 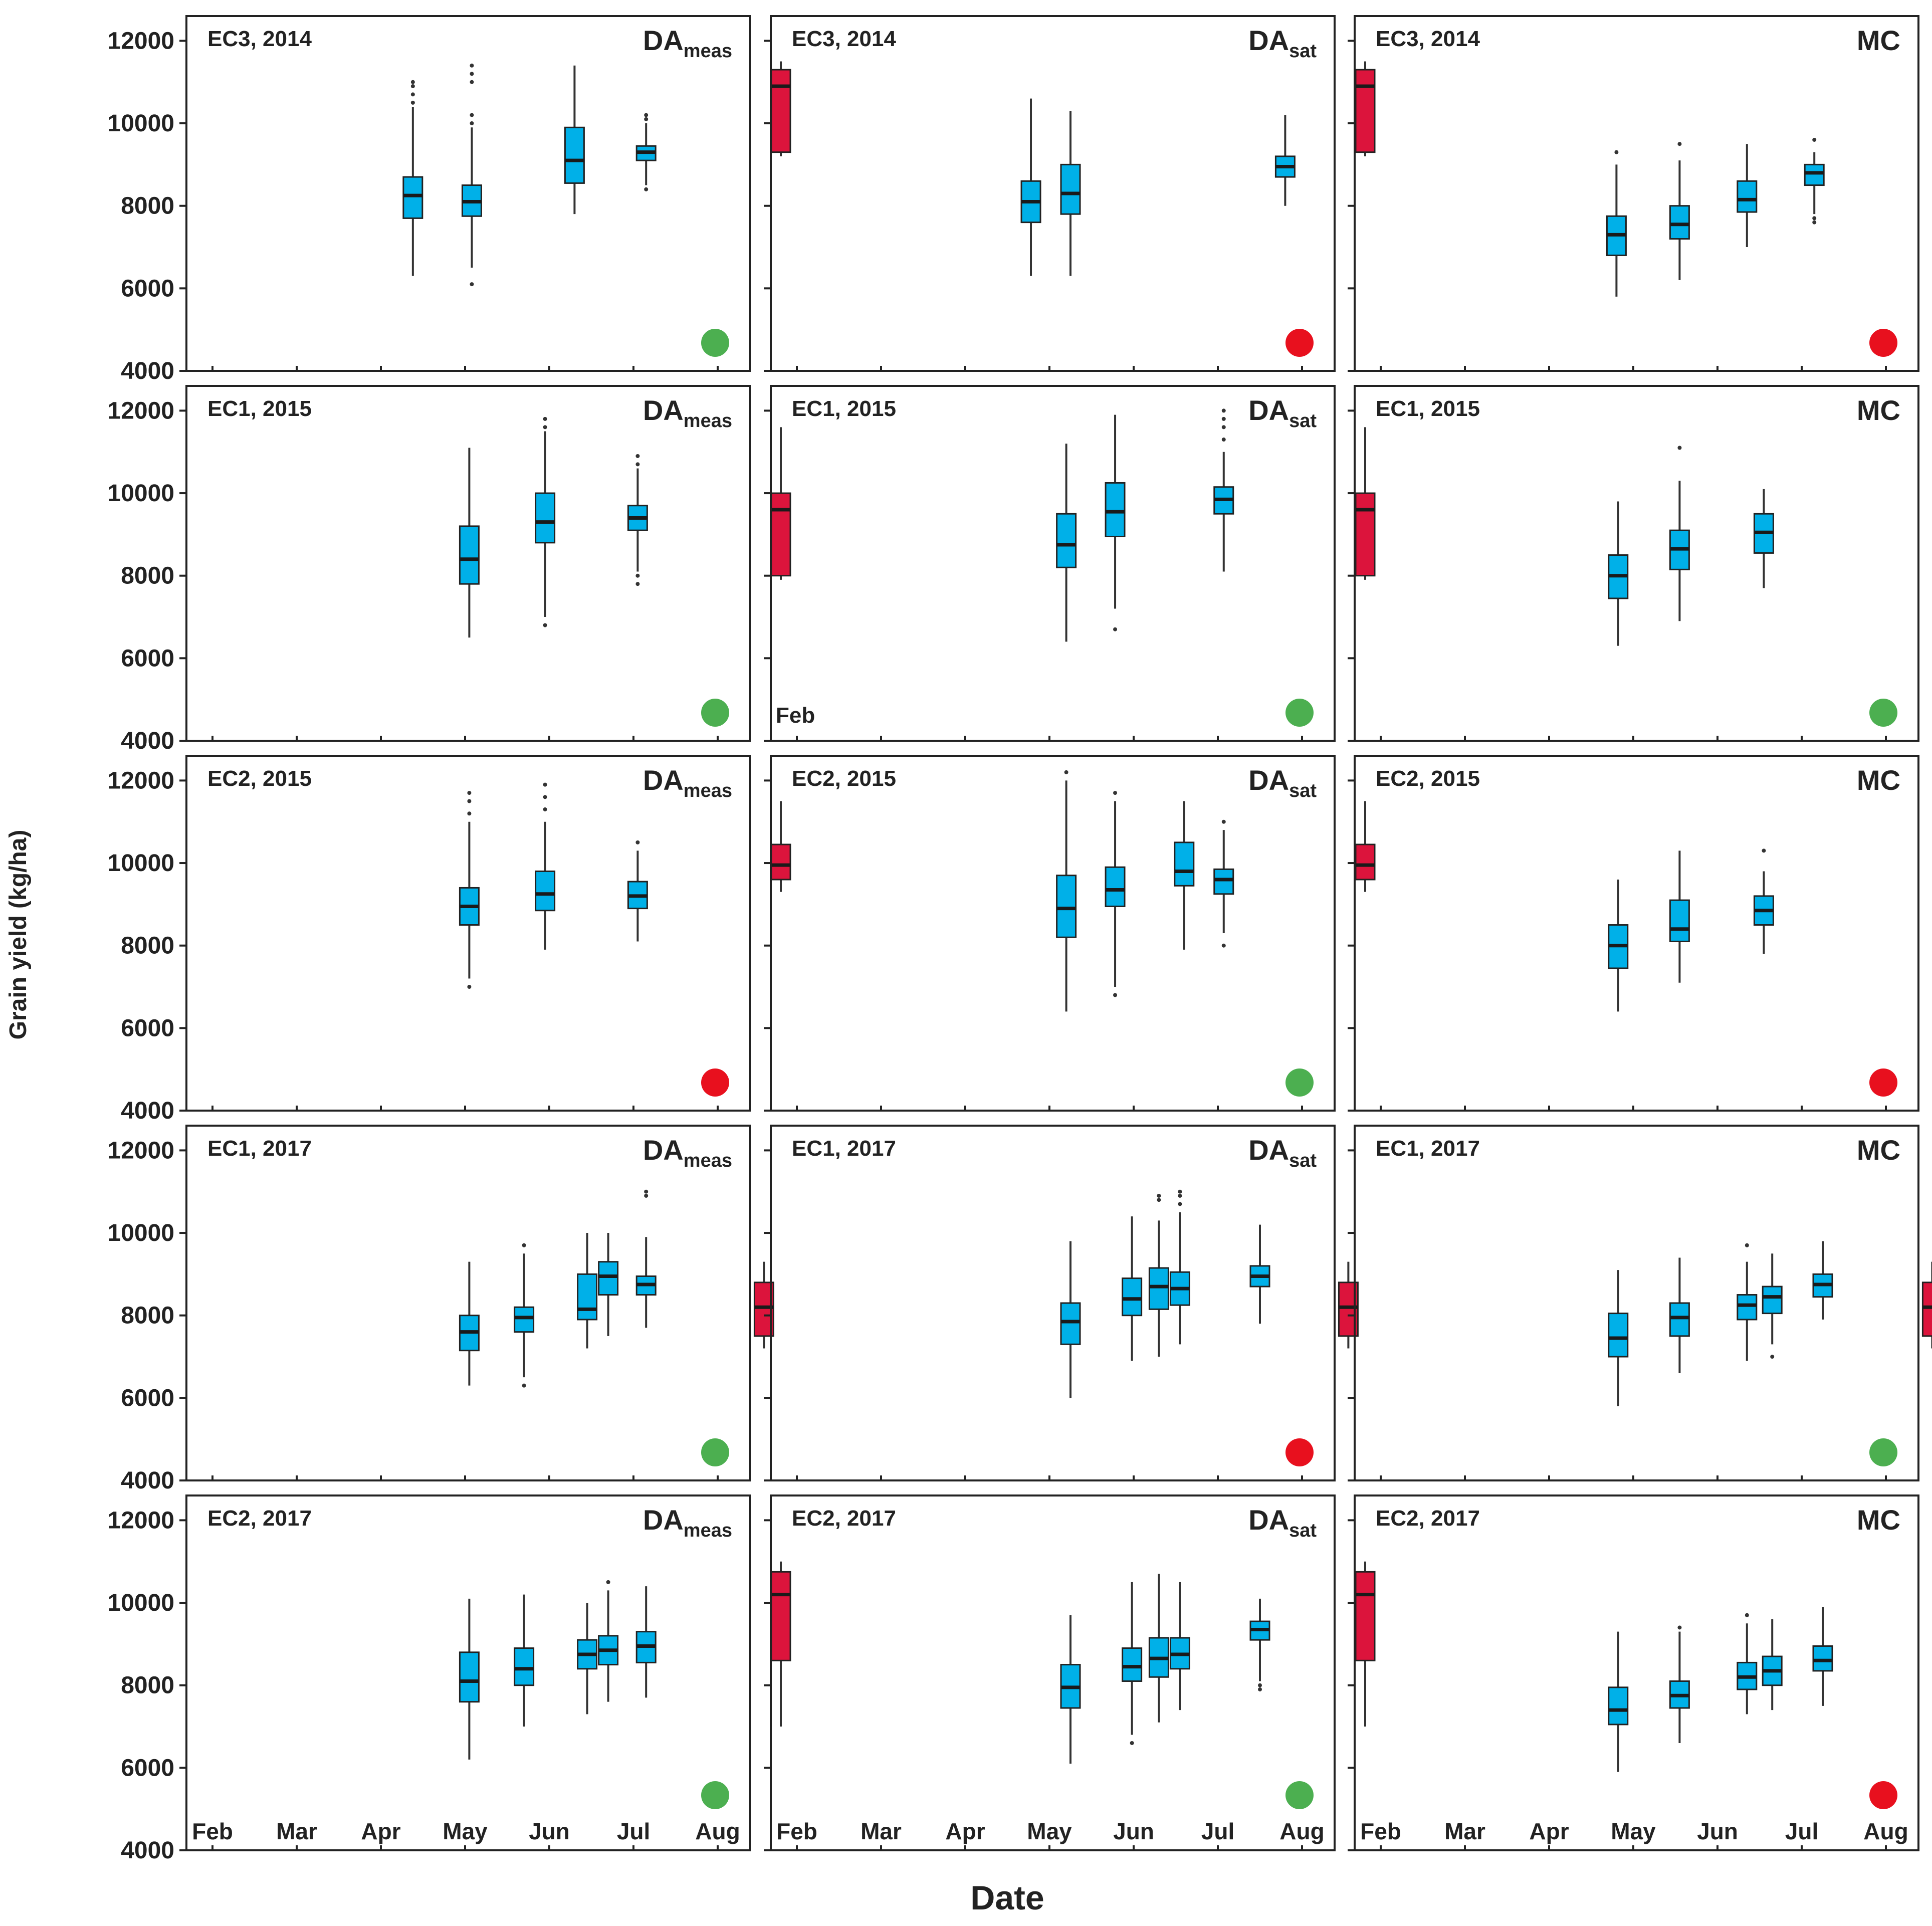 I want to click on x-tick-label: May, so click(x=1633, y=1831).